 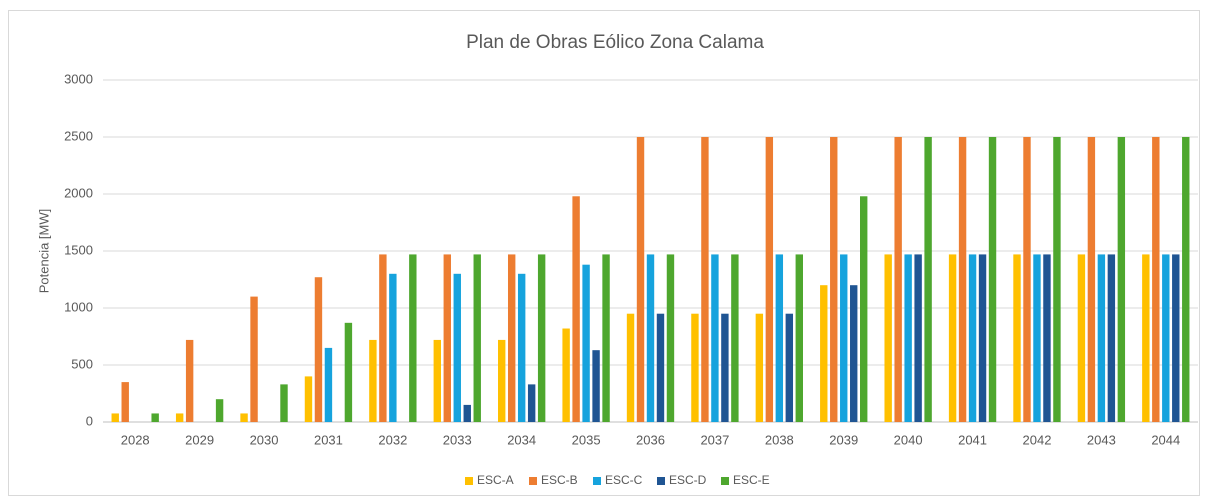 I want to click on y-tick-label: 1000, so click(x=78, y=306).